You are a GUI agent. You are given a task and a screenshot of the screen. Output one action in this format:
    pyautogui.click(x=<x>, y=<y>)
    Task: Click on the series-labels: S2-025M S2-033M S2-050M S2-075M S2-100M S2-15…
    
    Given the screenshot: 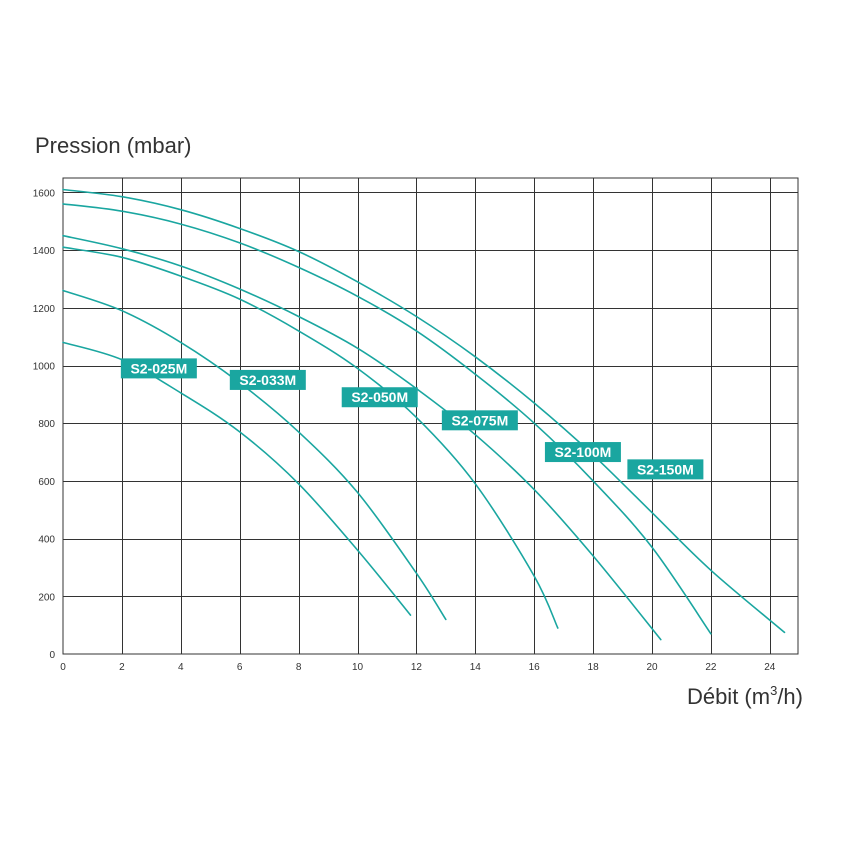 What is the action you would take?
    pyautogui.click(x=412, y=419)
    